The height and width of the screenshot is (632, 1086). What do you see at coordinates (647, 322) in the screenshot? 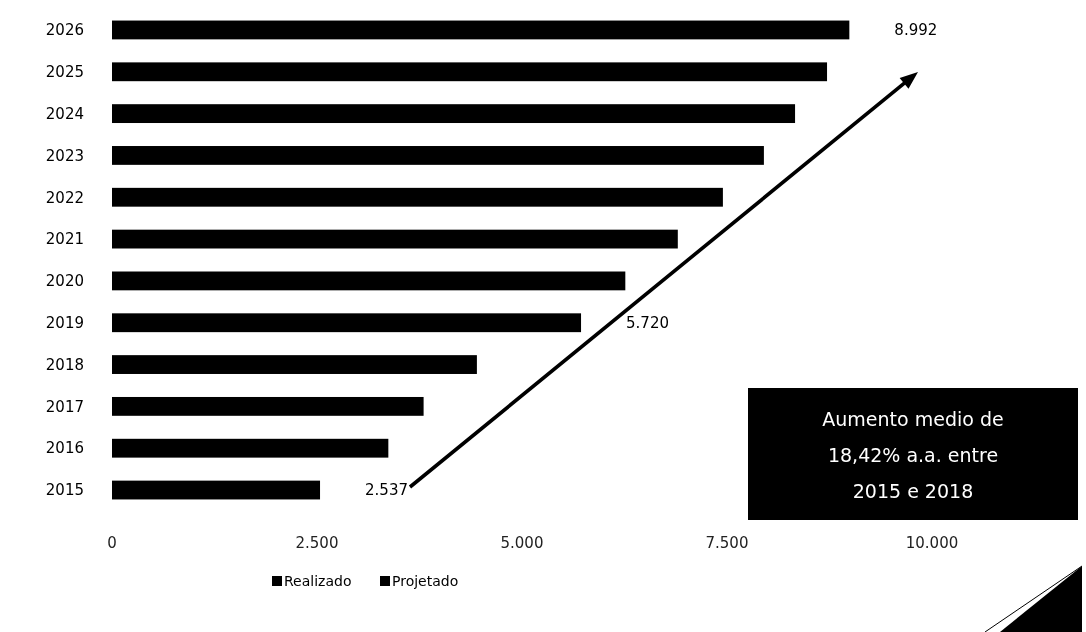
I see `data-label: 5.720` at bounding box center [647, 322].